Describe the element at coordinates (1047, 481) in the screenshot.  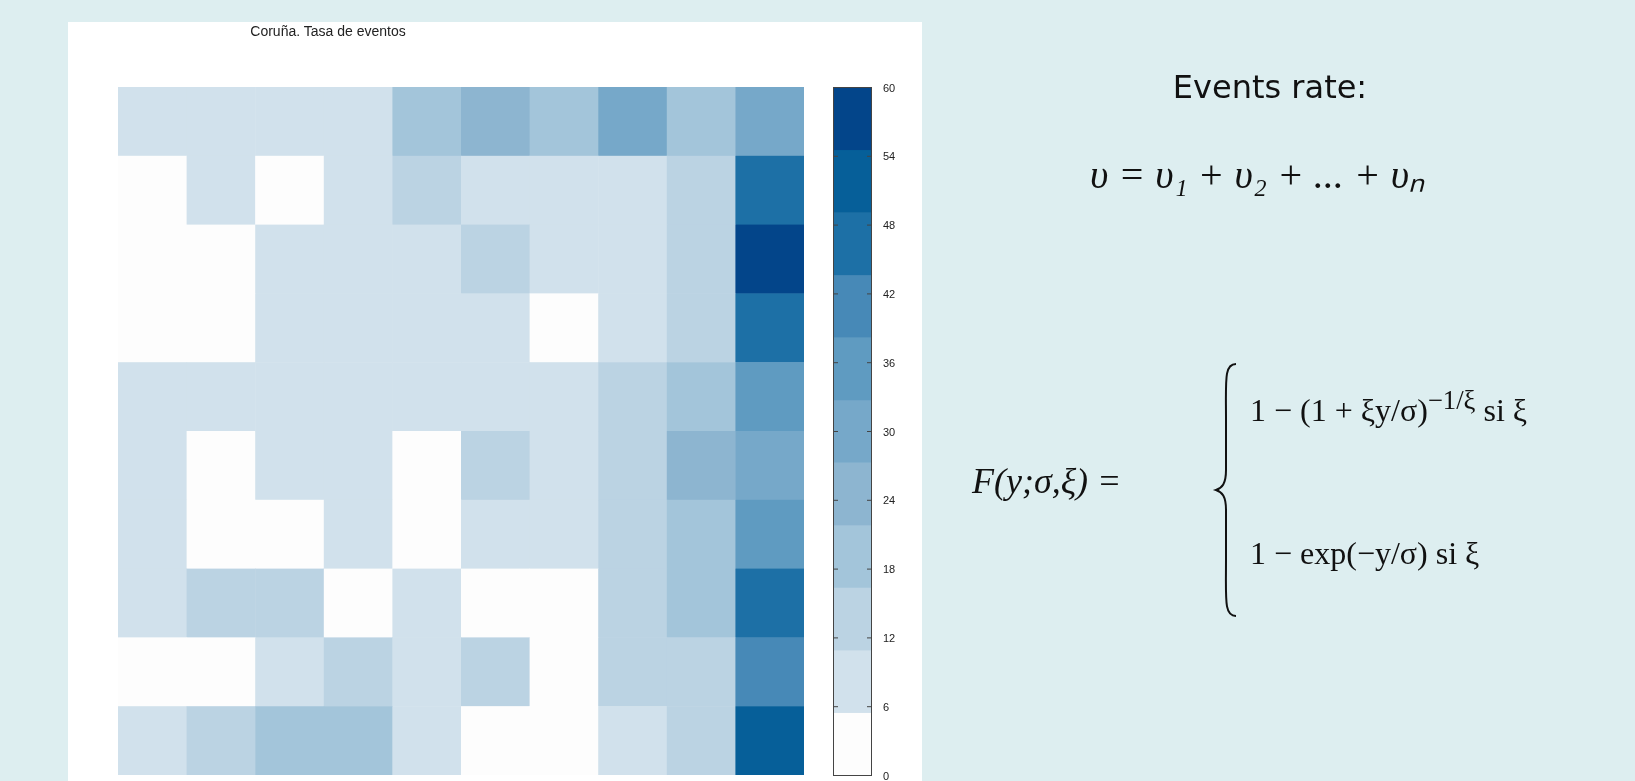
I see `text: F(y;σ,ξ) =` at that location.